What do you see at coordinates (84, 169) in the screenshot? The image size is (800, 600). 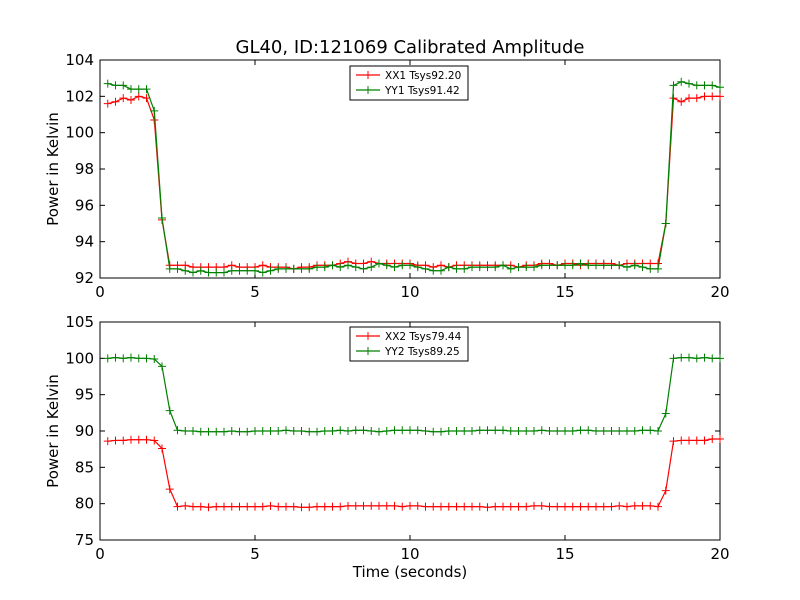 I see `y-tick-label: 98` at bounding box center [84, 169].